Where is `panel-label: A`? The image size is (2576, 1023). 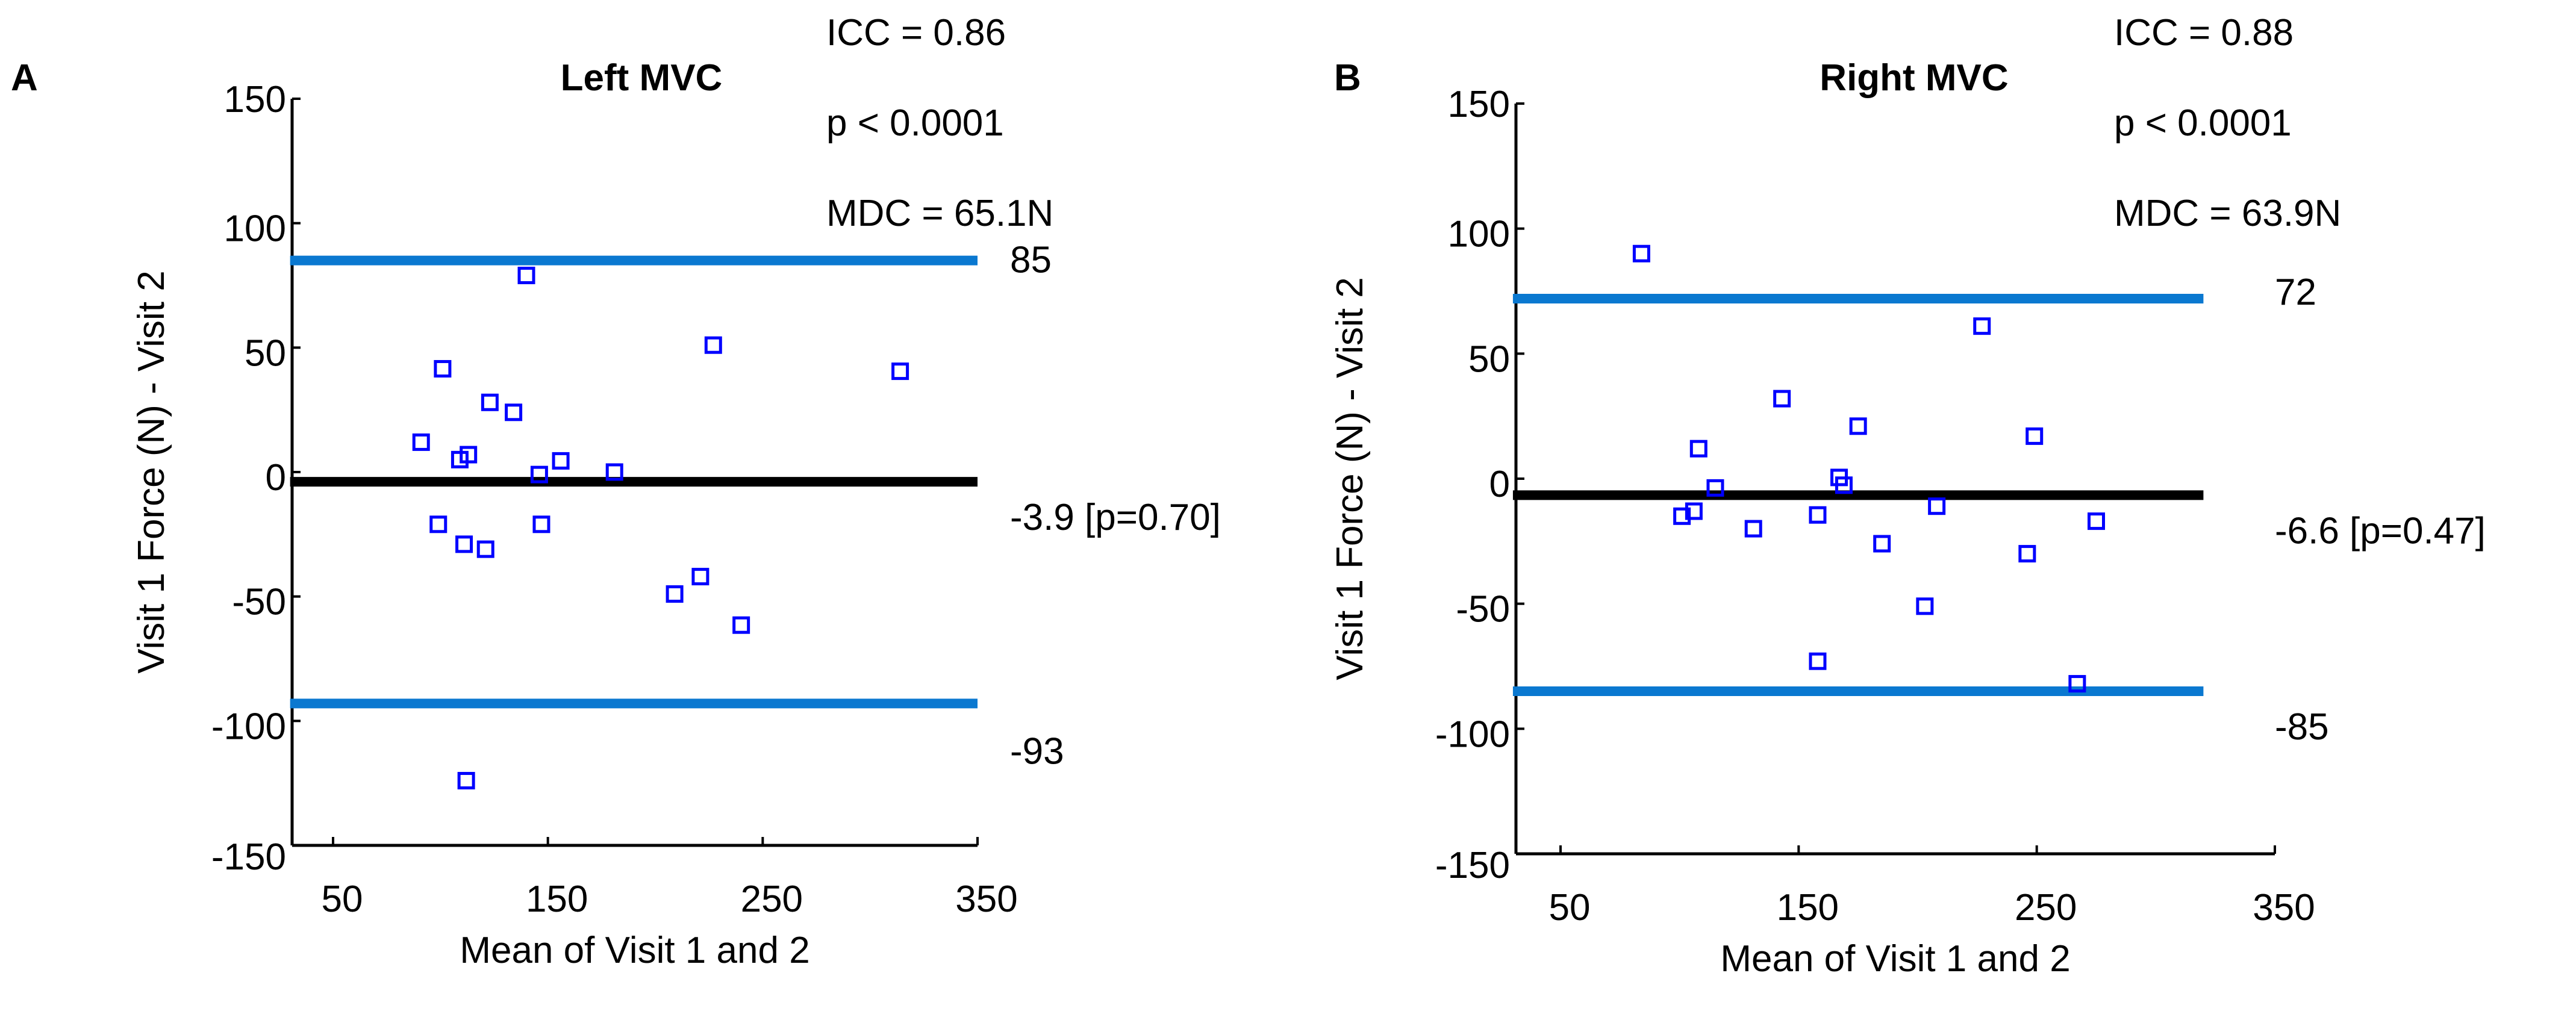 panel-label: A is located at coordinates (24, 78).